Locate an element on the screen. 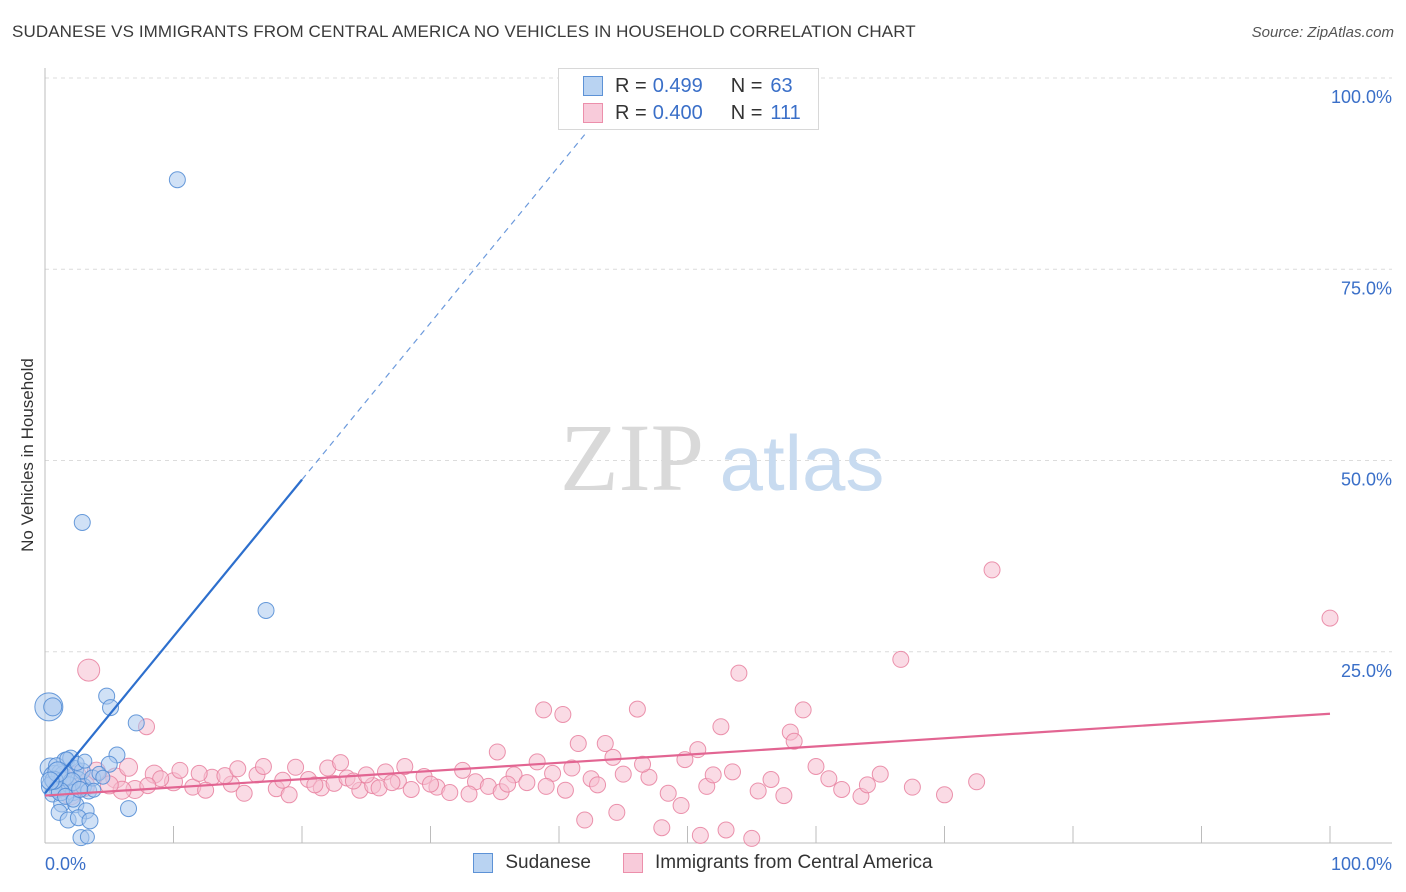  legend-row-sudanese: R = 0.499 N = 63 is located at coordinates (688, 86).